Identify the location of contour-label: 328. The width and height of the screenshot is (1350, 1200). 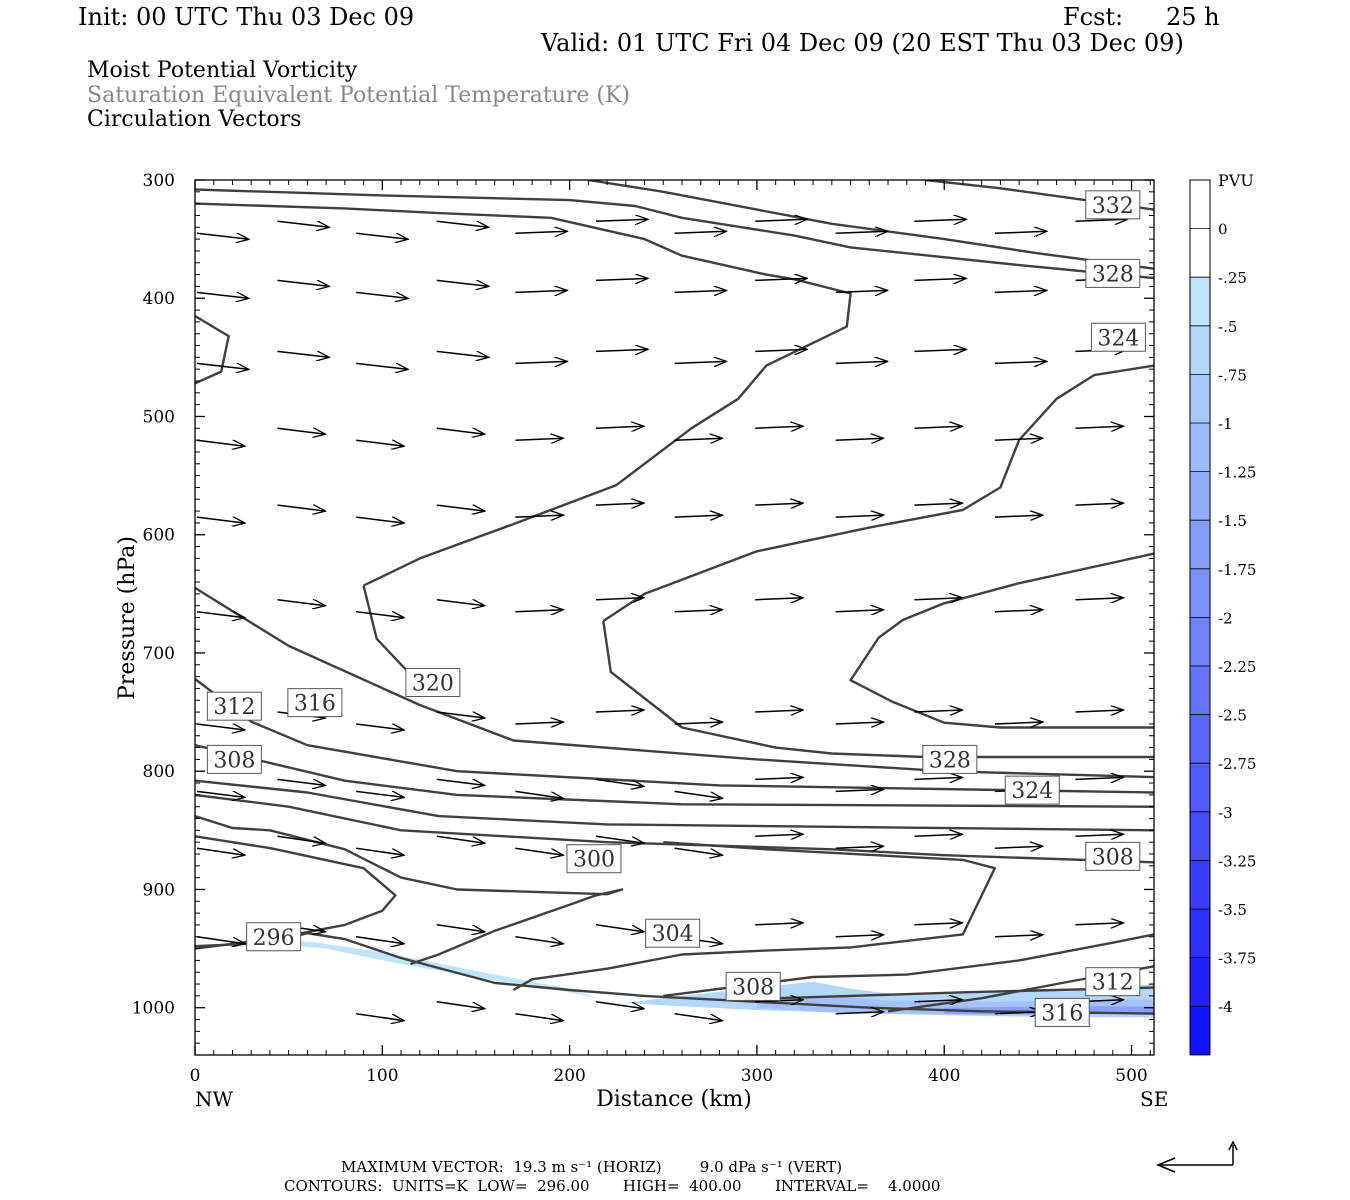
(950, 759).